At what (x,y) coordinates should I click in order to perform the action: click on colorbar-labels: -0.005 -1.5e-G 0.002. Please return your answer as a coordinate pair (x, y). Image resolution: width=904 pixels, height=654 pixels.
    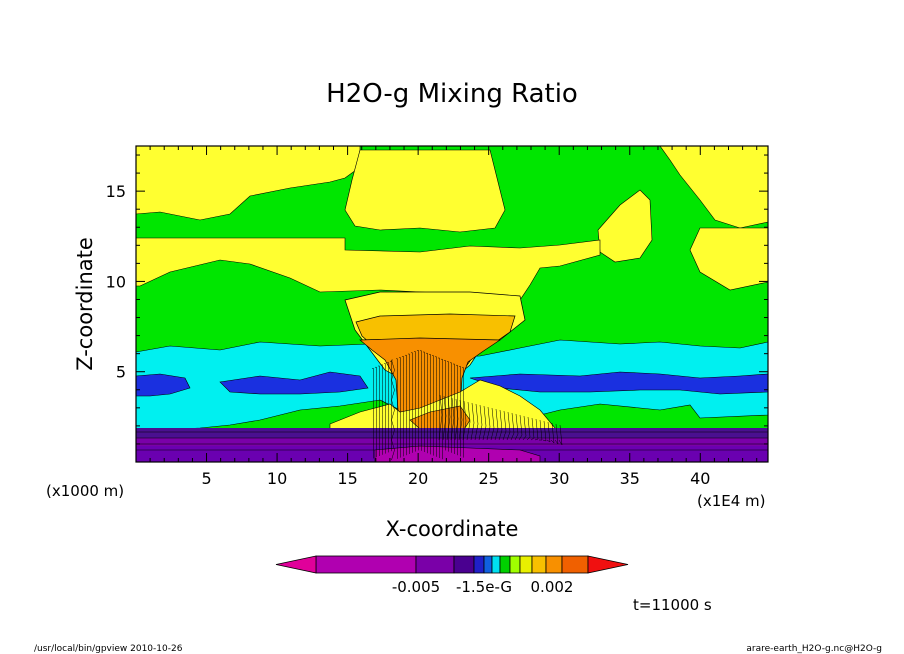
    Looking at the image, I should click on (483, 587).